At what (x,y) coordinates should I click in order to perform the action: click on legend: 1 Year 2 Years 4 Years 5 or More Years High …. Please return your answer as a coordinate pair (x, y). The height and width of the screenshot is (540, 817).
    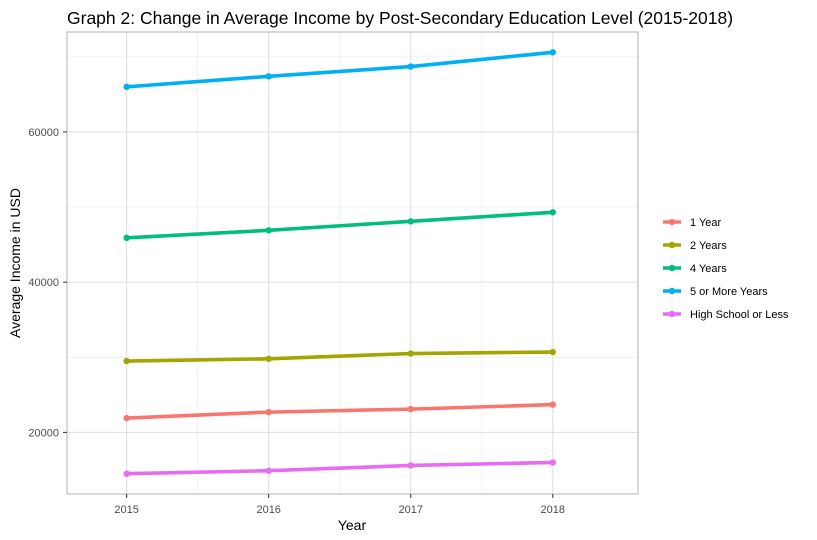
    Looking at the image, I should click on (726, 269).